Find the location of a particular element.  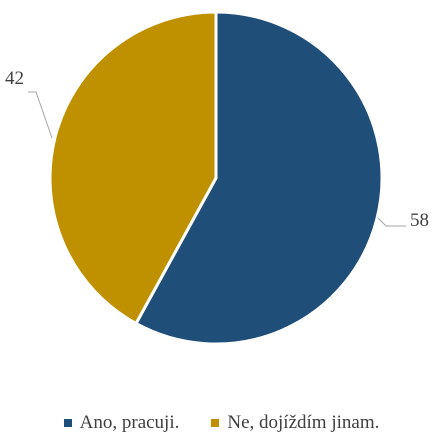

data-label-ne: 42 is located at coordinates (14, 78).